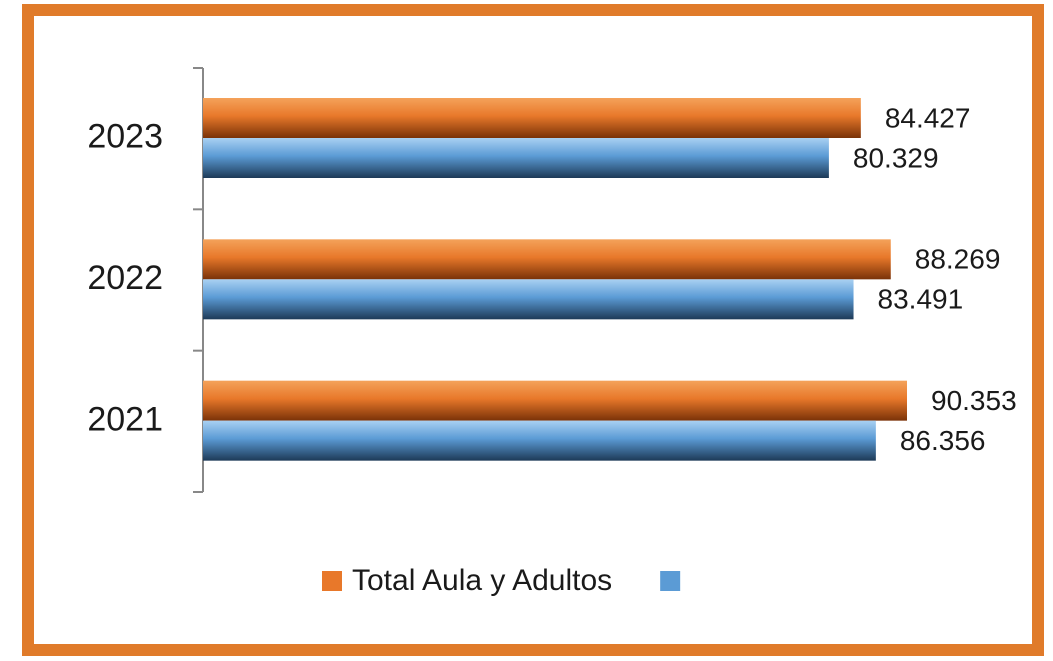 Image resolution: width=1053 pixels, height=661 pixels. Describe the element at coordinates (974, 400) in the screenshot. I see `value-label: 90.353` at that location.